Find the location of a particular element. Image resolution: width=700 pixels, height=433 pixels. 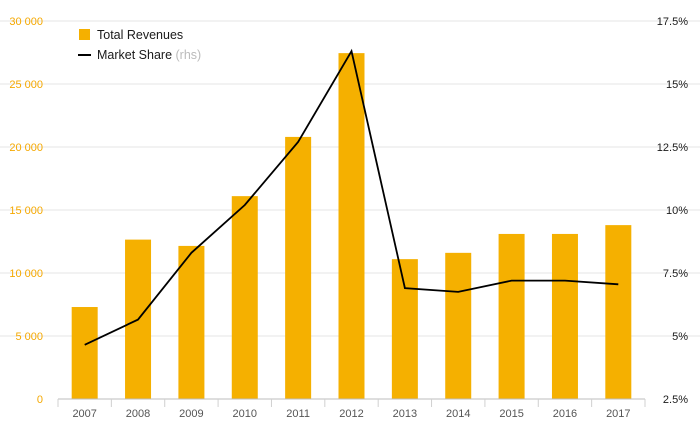

x-axis-tick-label: 2009 is located at coordinates (191, 414).